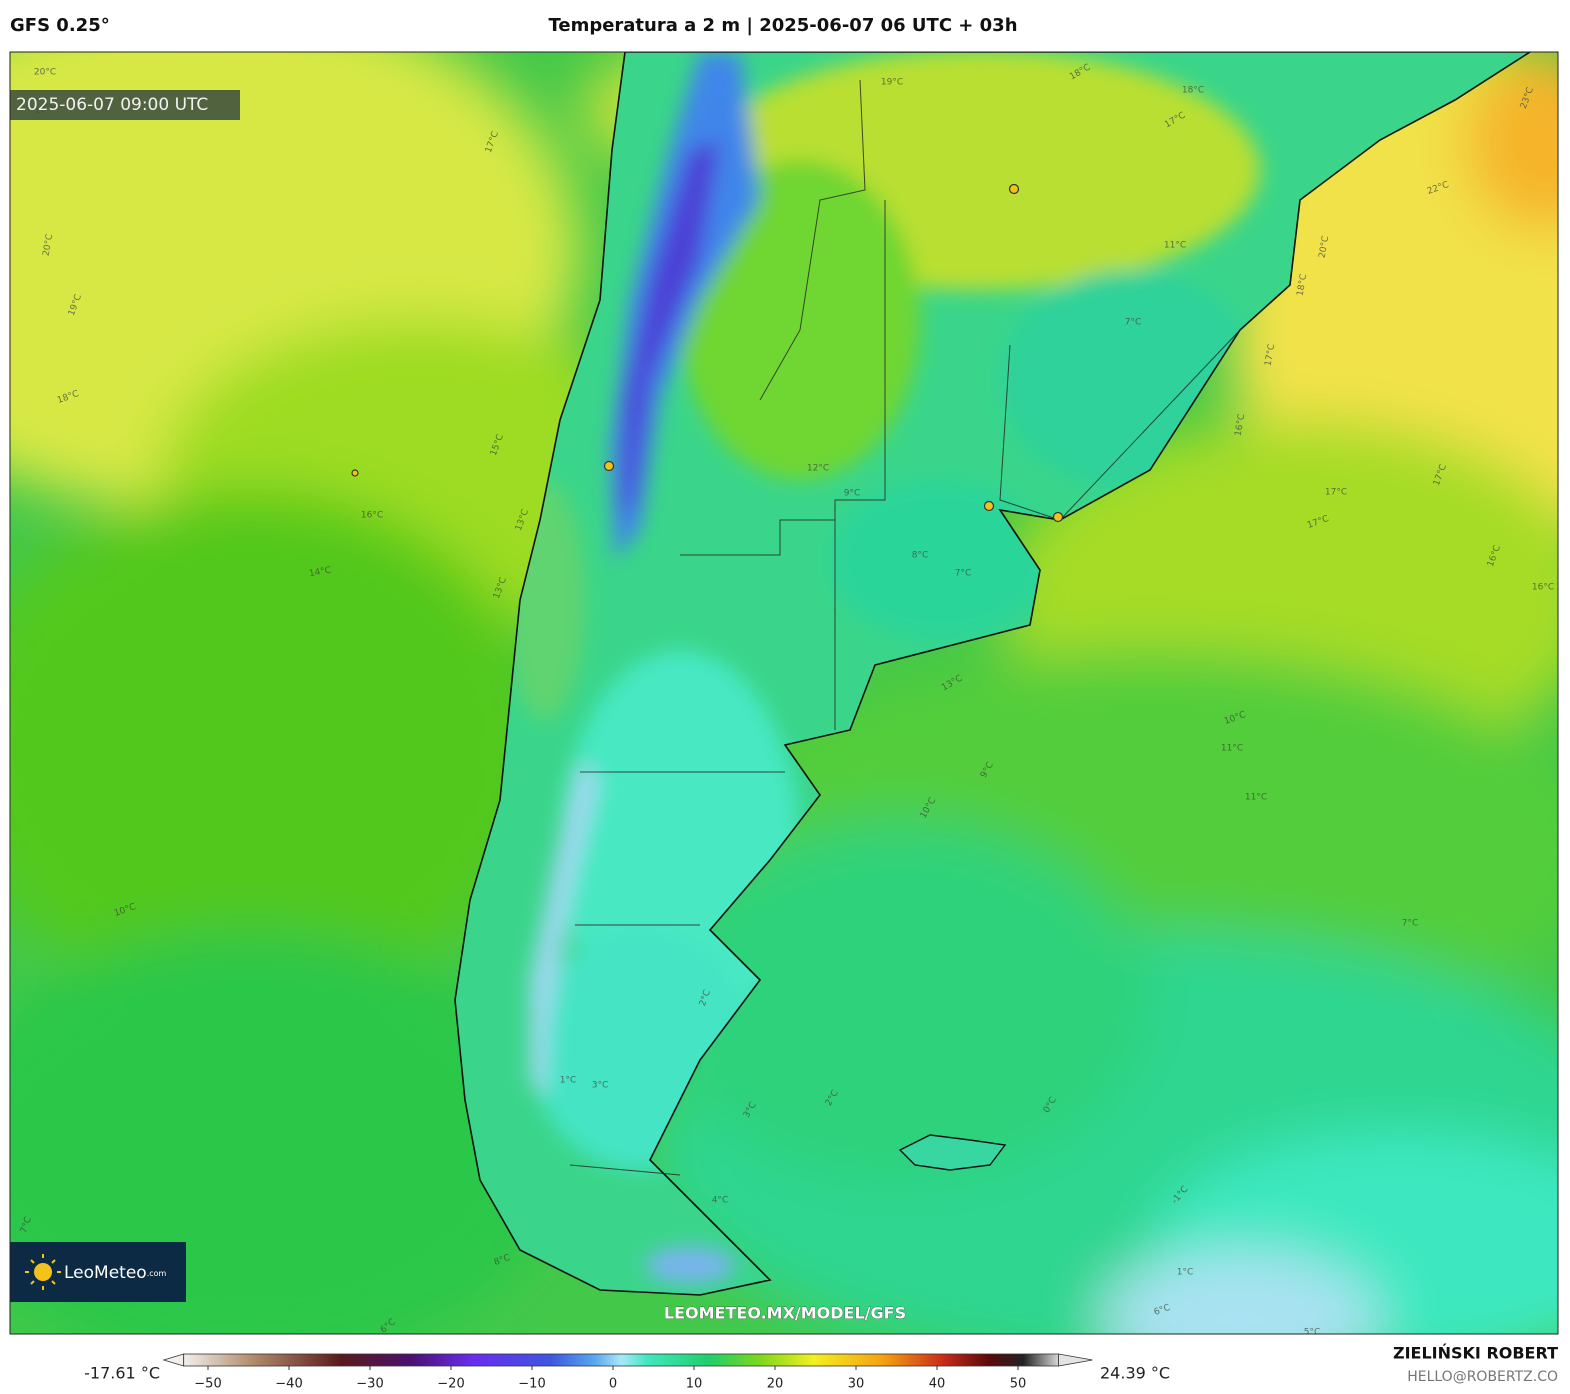  I want to click on contour-label: 14°C, so click(320, 573).